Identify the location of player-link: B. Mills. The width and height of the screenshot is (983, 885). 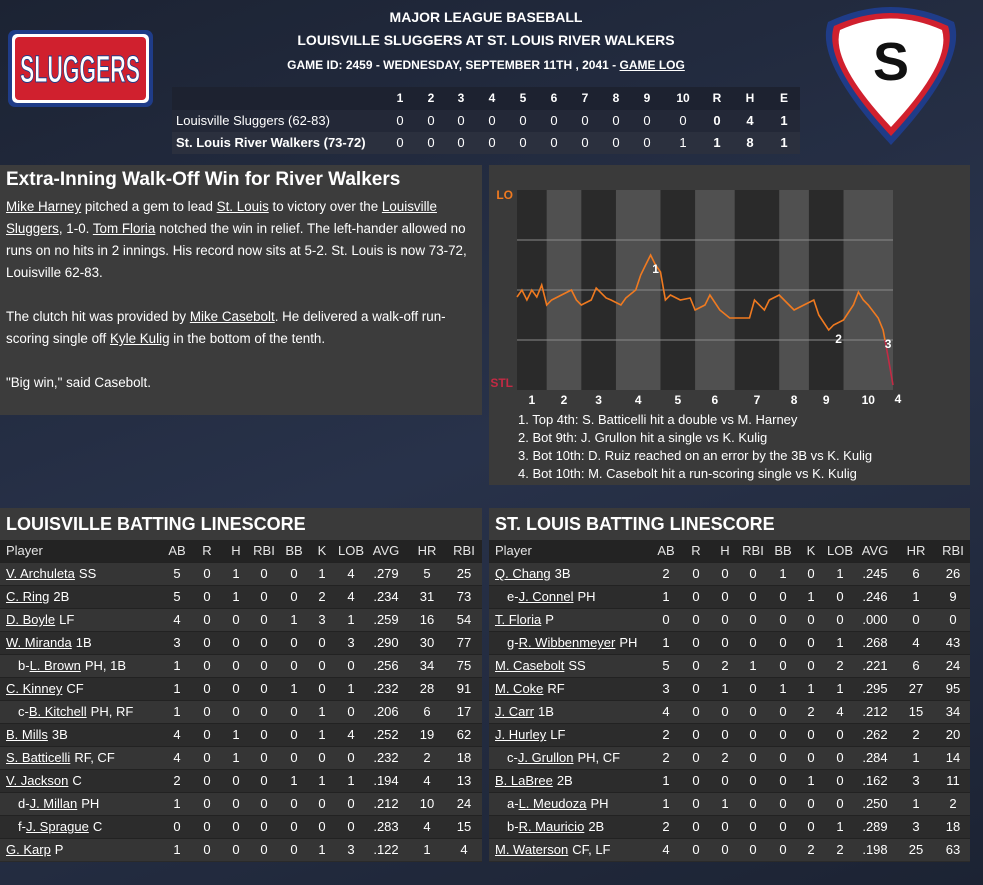
(27, 734).